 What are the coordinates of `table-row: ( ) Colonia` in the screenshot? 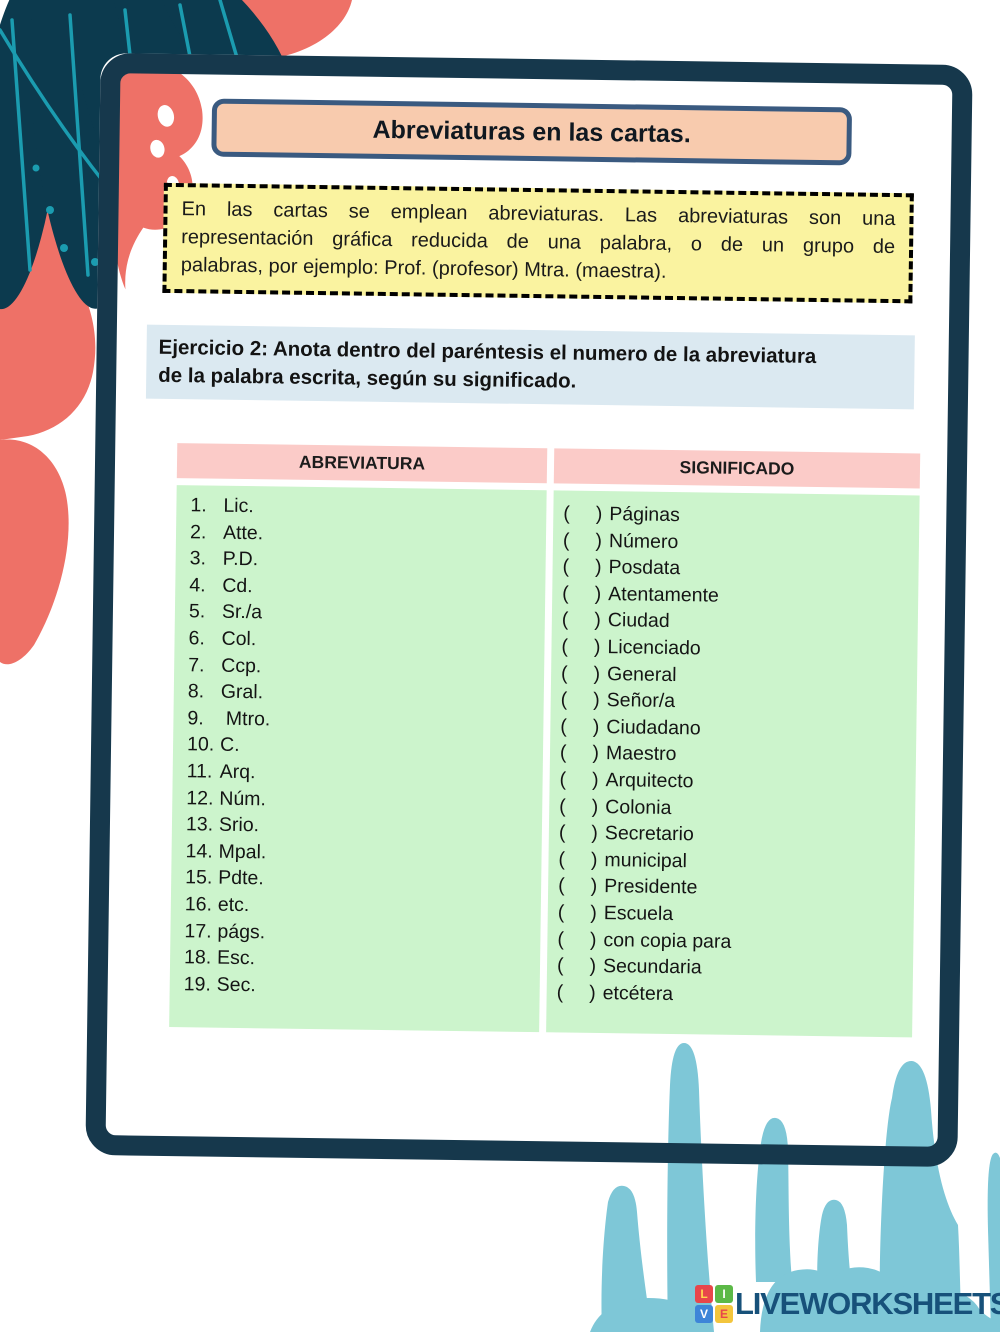 It's located at (737, 806).